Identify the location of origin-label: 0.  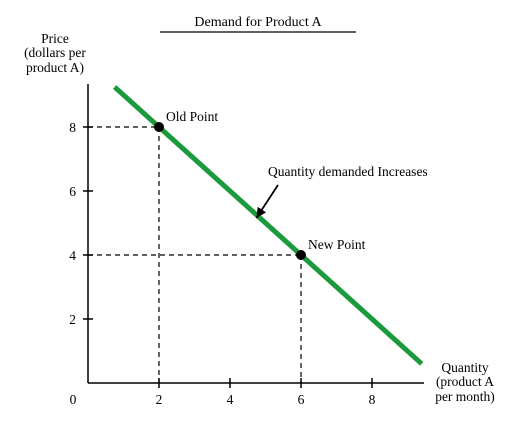
(73, 399).